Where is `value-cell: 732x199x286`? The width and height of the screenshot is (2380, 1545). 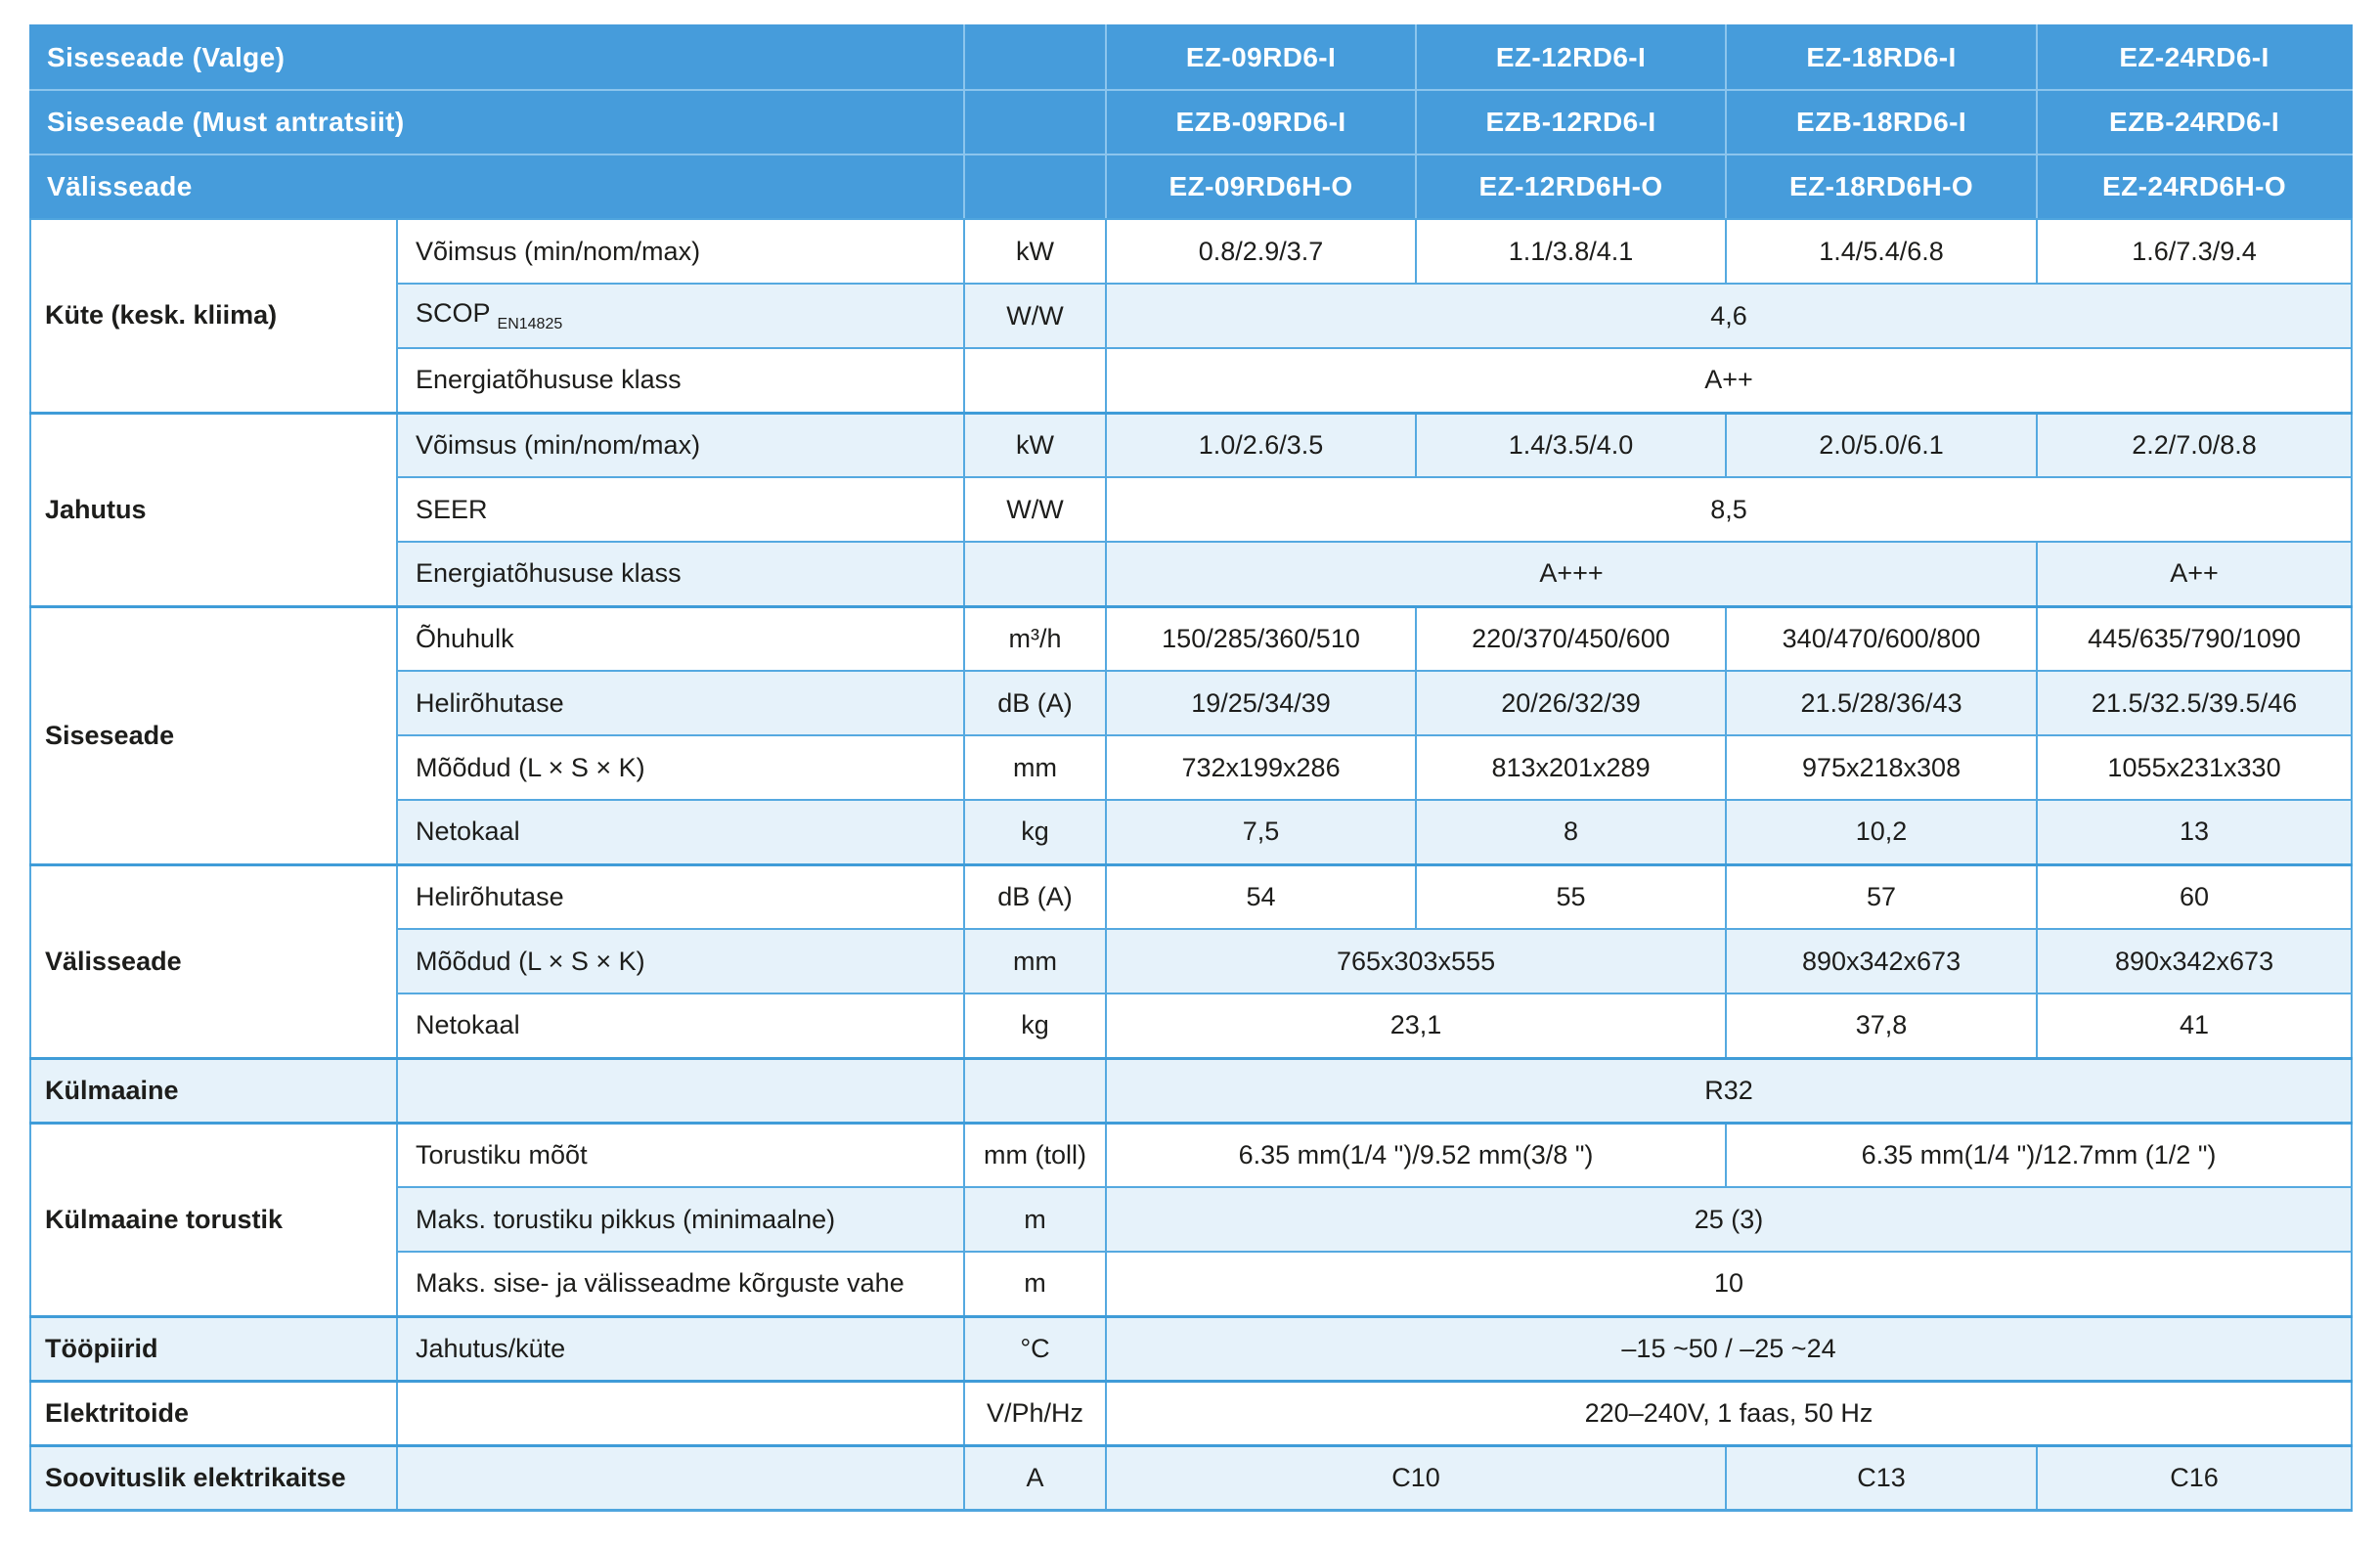 value-cell: 732x199x286 is located at coordinates (1261, 768).